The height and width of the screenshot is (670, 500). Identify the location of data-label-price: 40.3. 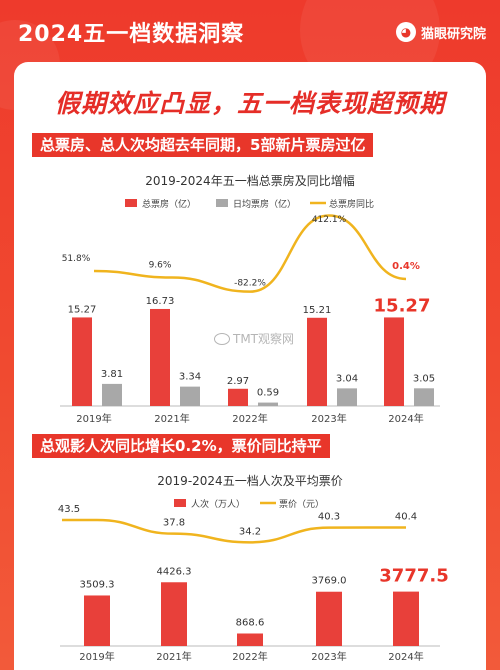
(329, 517).